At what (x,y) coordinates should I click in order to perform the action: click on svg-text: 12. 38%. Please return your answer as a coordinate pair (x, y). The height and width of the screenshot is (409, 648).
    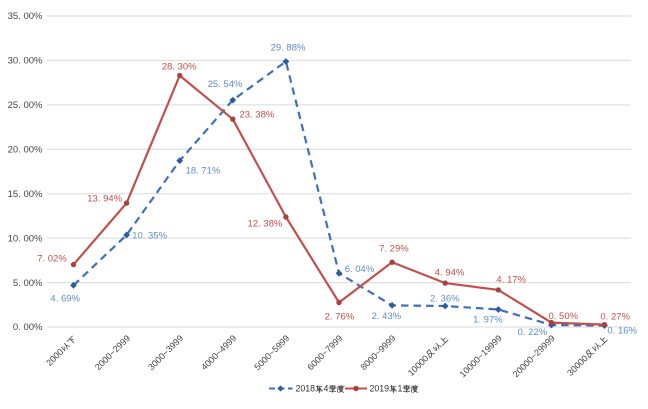
    Looking at the image, I should click on (264, 224).